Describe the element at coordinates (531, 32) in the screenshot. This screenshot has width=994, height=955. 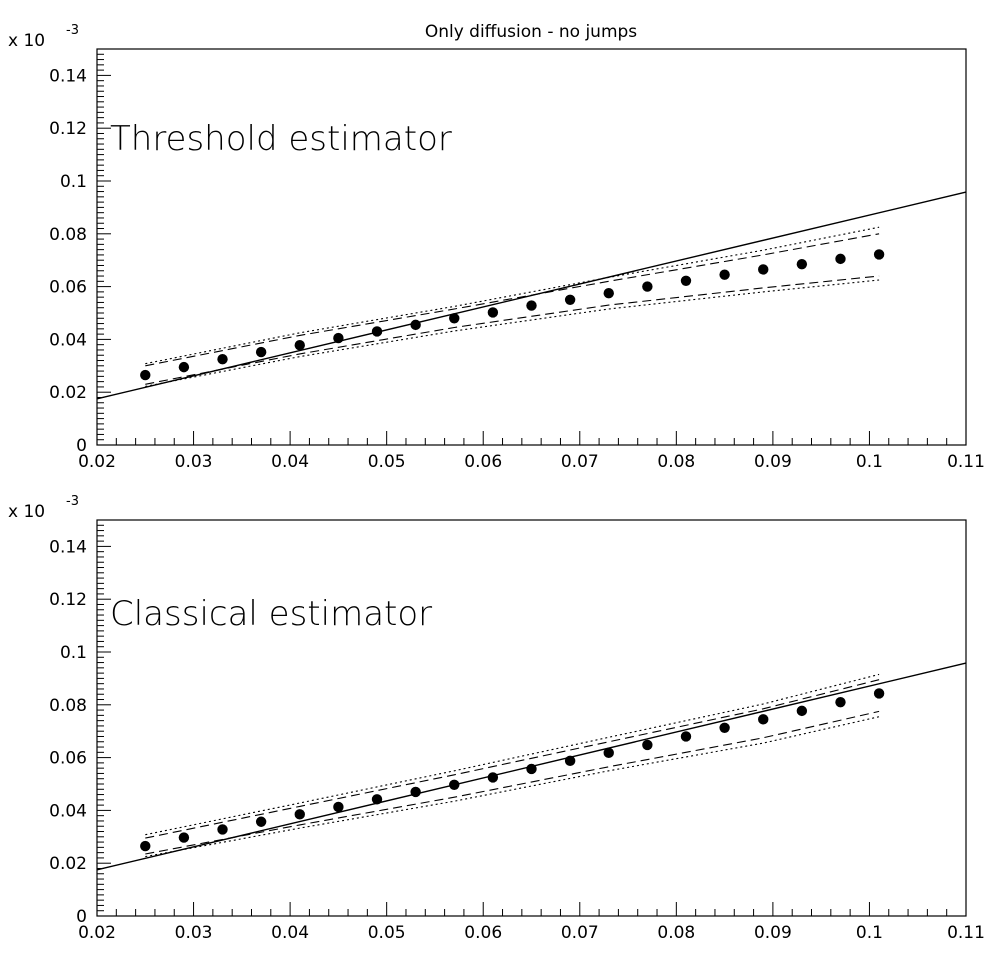
I see `figure-title: Only diffusion - no jumps` at that location.